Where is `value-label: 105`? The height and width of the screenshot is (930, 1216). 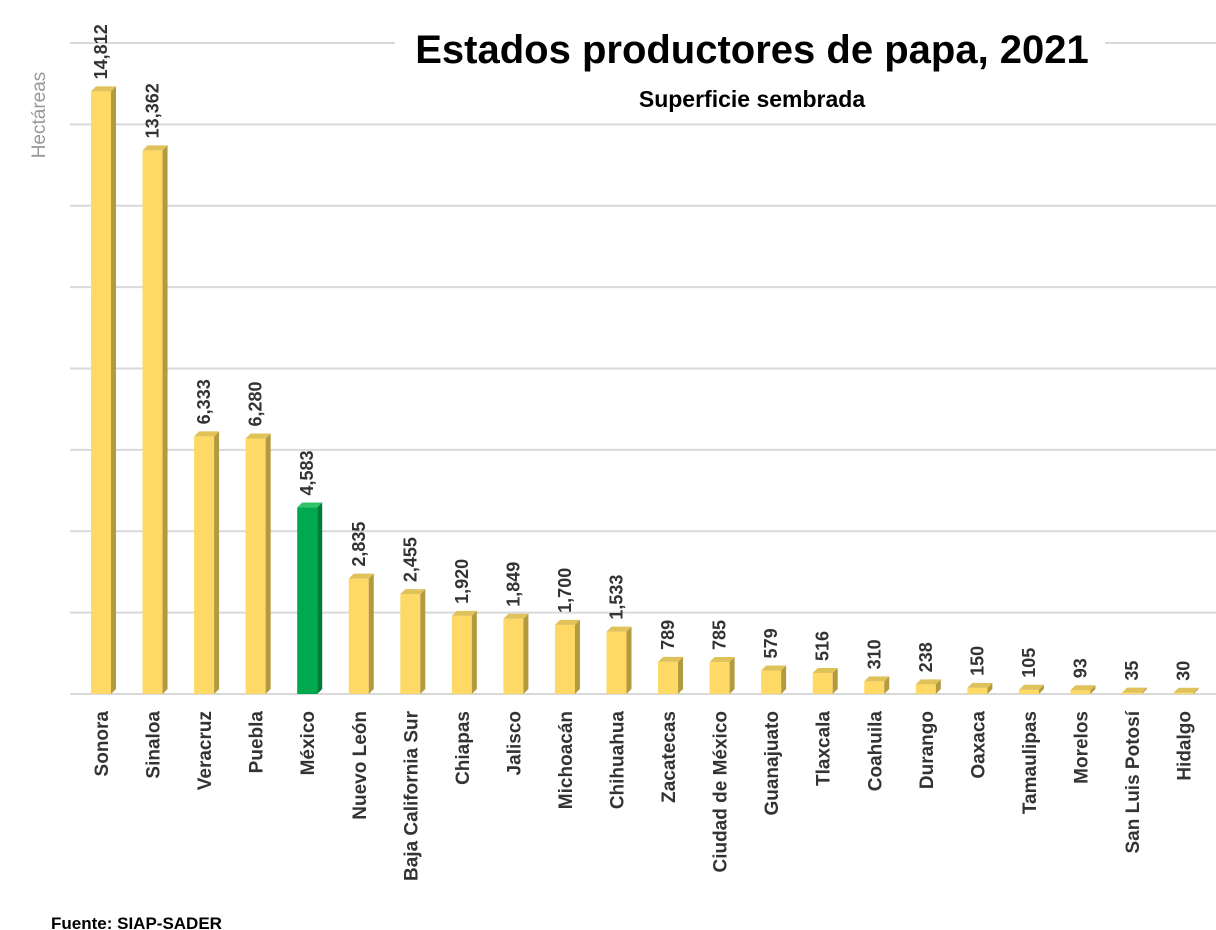
value-label: 105 is located at coordinates (1029, 663).